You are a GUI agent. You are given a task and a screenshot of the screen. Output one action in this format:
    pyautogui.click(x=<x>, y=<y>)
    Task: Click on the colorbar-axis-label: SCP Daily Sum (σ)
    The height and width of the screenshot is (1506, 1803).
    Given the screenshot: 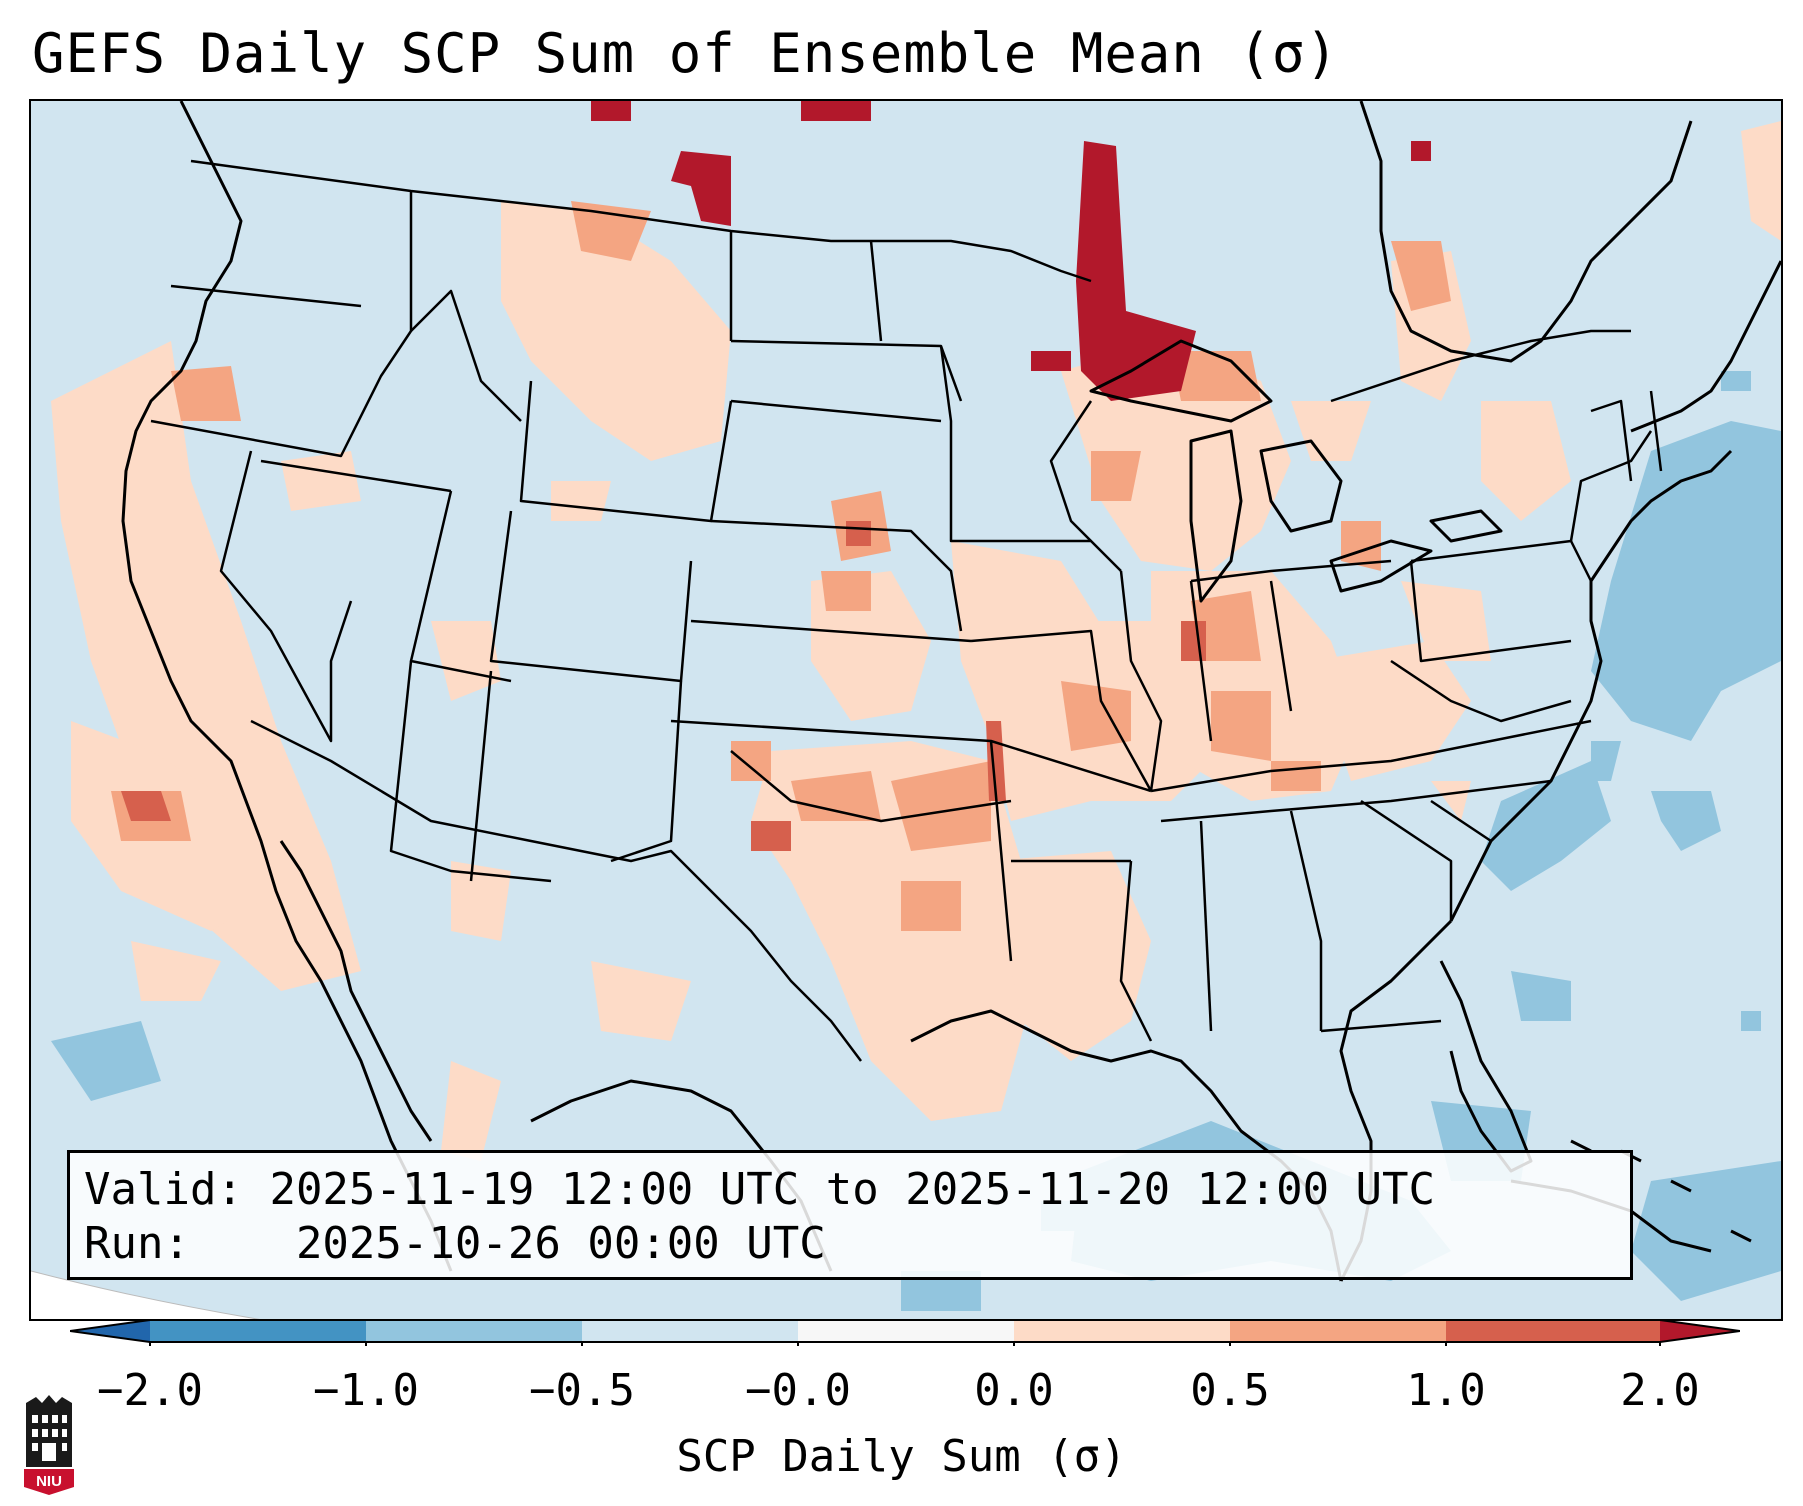 What is the action you would take?
    pyautogui.click(x=901, y=1456)
    